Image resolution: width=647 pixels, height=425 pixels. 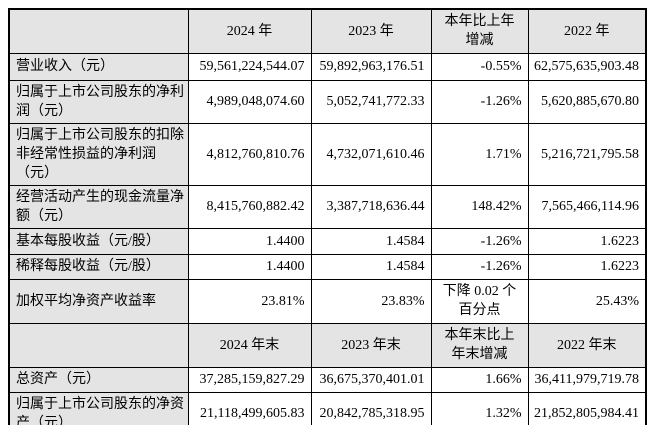 I want to click on cell-2022: 5,620,885,670.80, so click(x=587, y=101).